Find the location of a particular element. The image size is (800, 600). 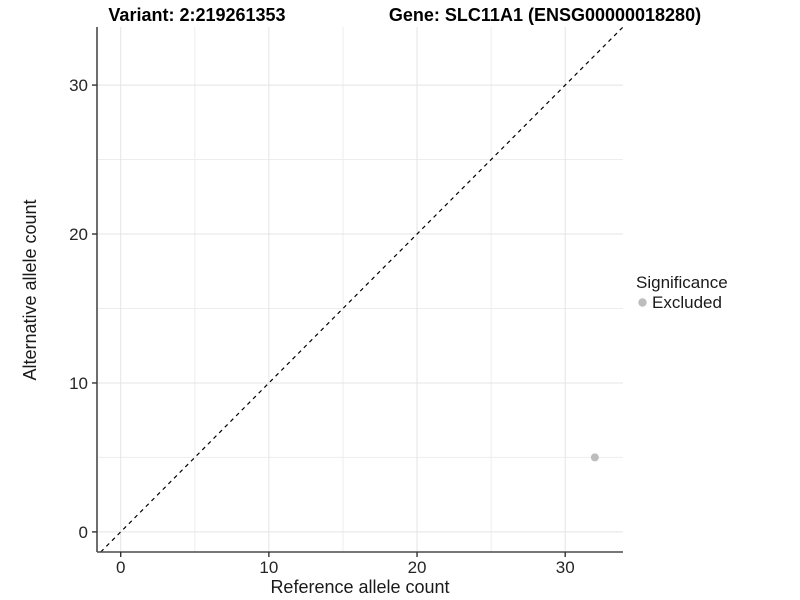

legend: Significance Excluded is located at coordinates (682, 292).